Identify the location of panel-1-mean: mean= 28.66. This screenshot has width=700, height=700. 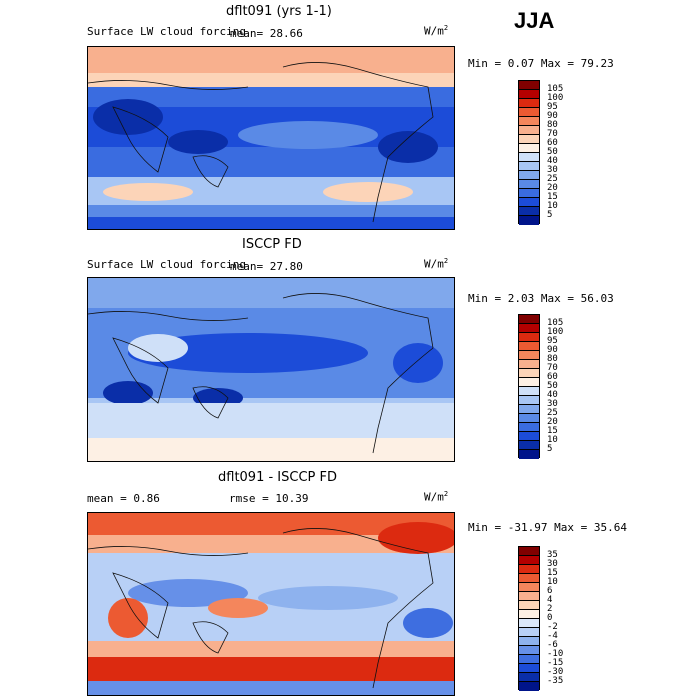
(266, 33).